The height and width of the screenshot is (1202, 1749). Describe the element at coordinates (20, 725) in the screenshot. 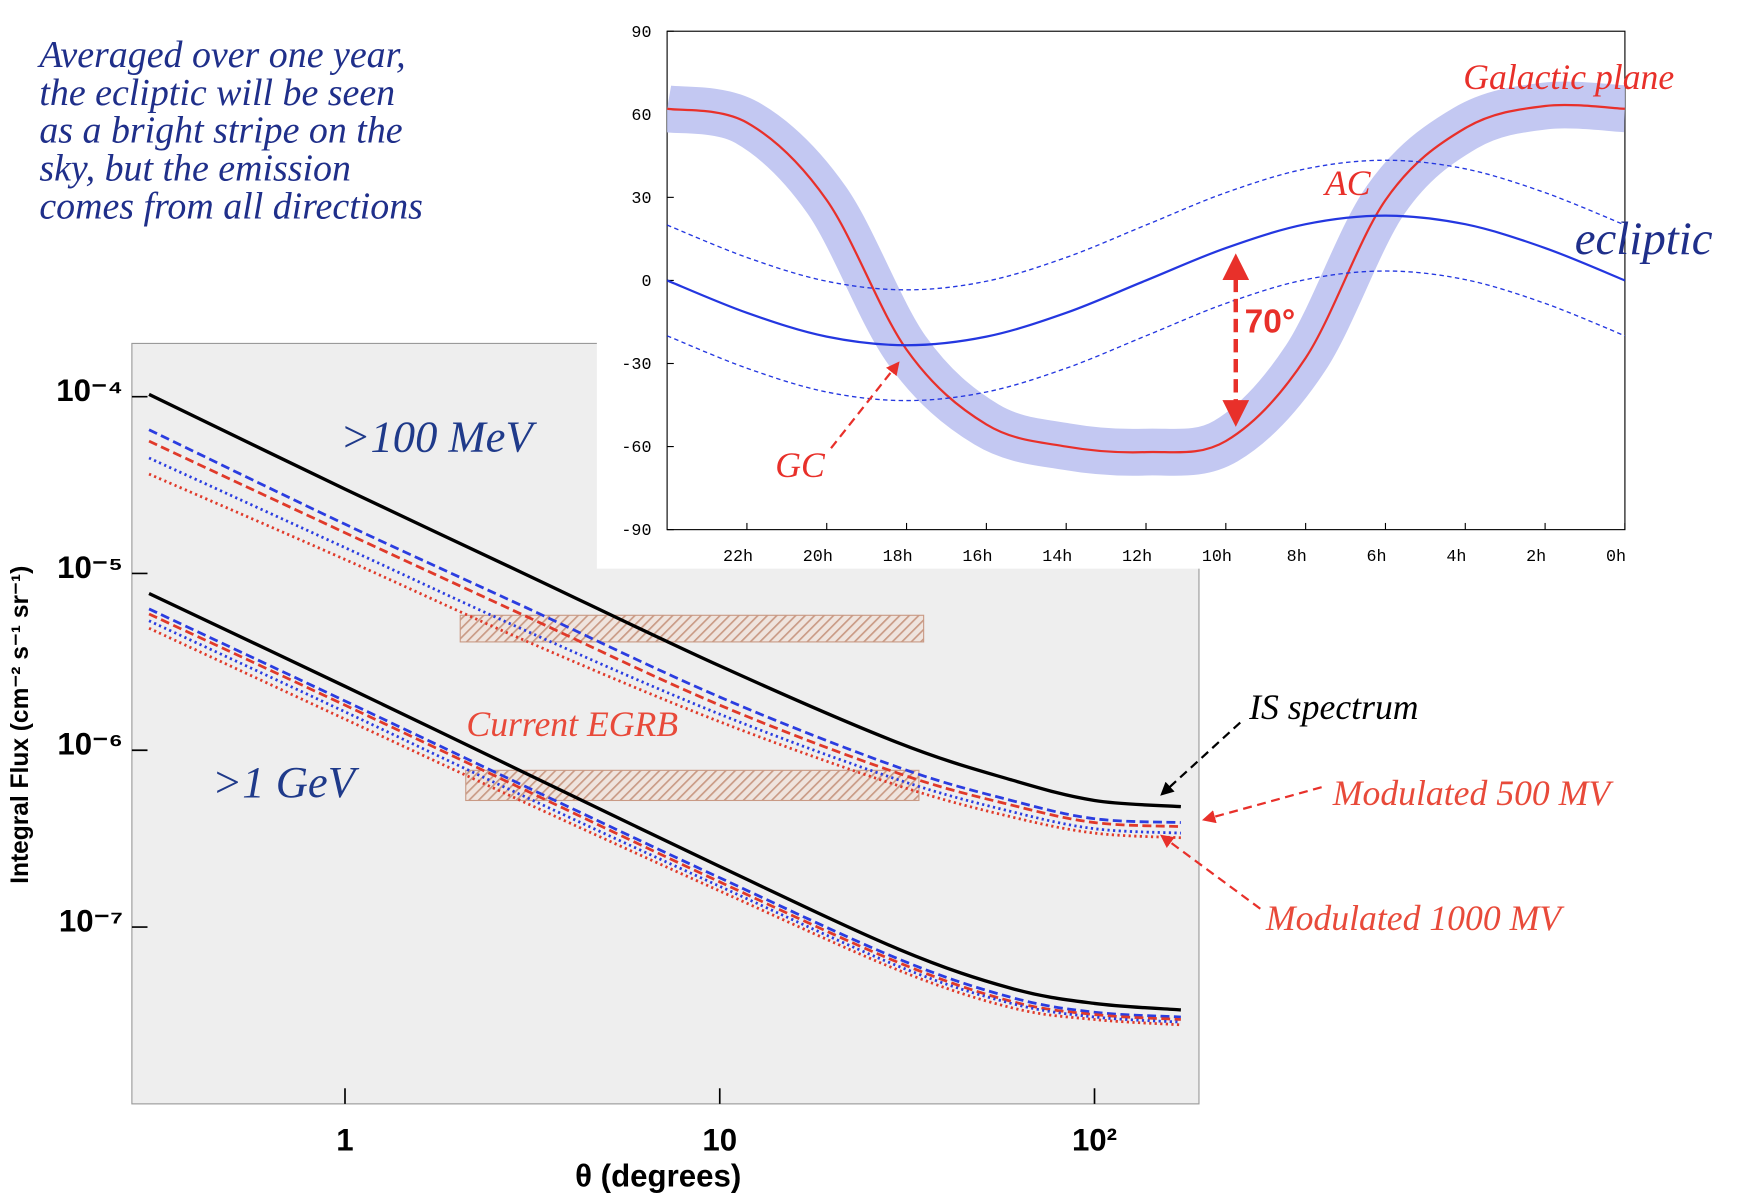

I see `y-axis-label: Integral Flux (cm⁻² s⁻¹ sr⁻¹)` at that location.